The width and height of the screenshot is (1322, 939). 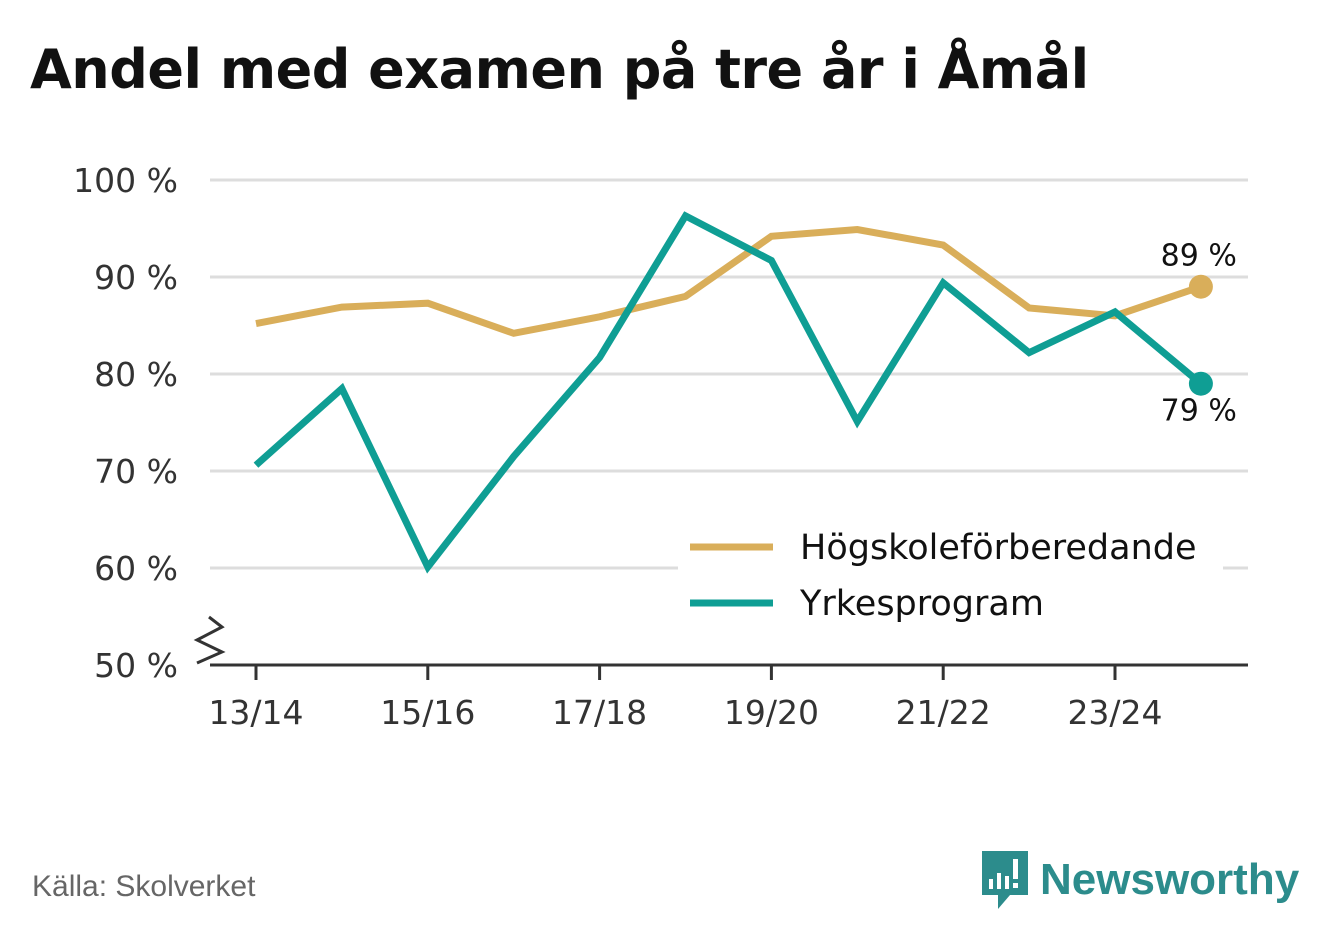 I want to click on x-tick-label: 19/20, so click(x=771, y=712).